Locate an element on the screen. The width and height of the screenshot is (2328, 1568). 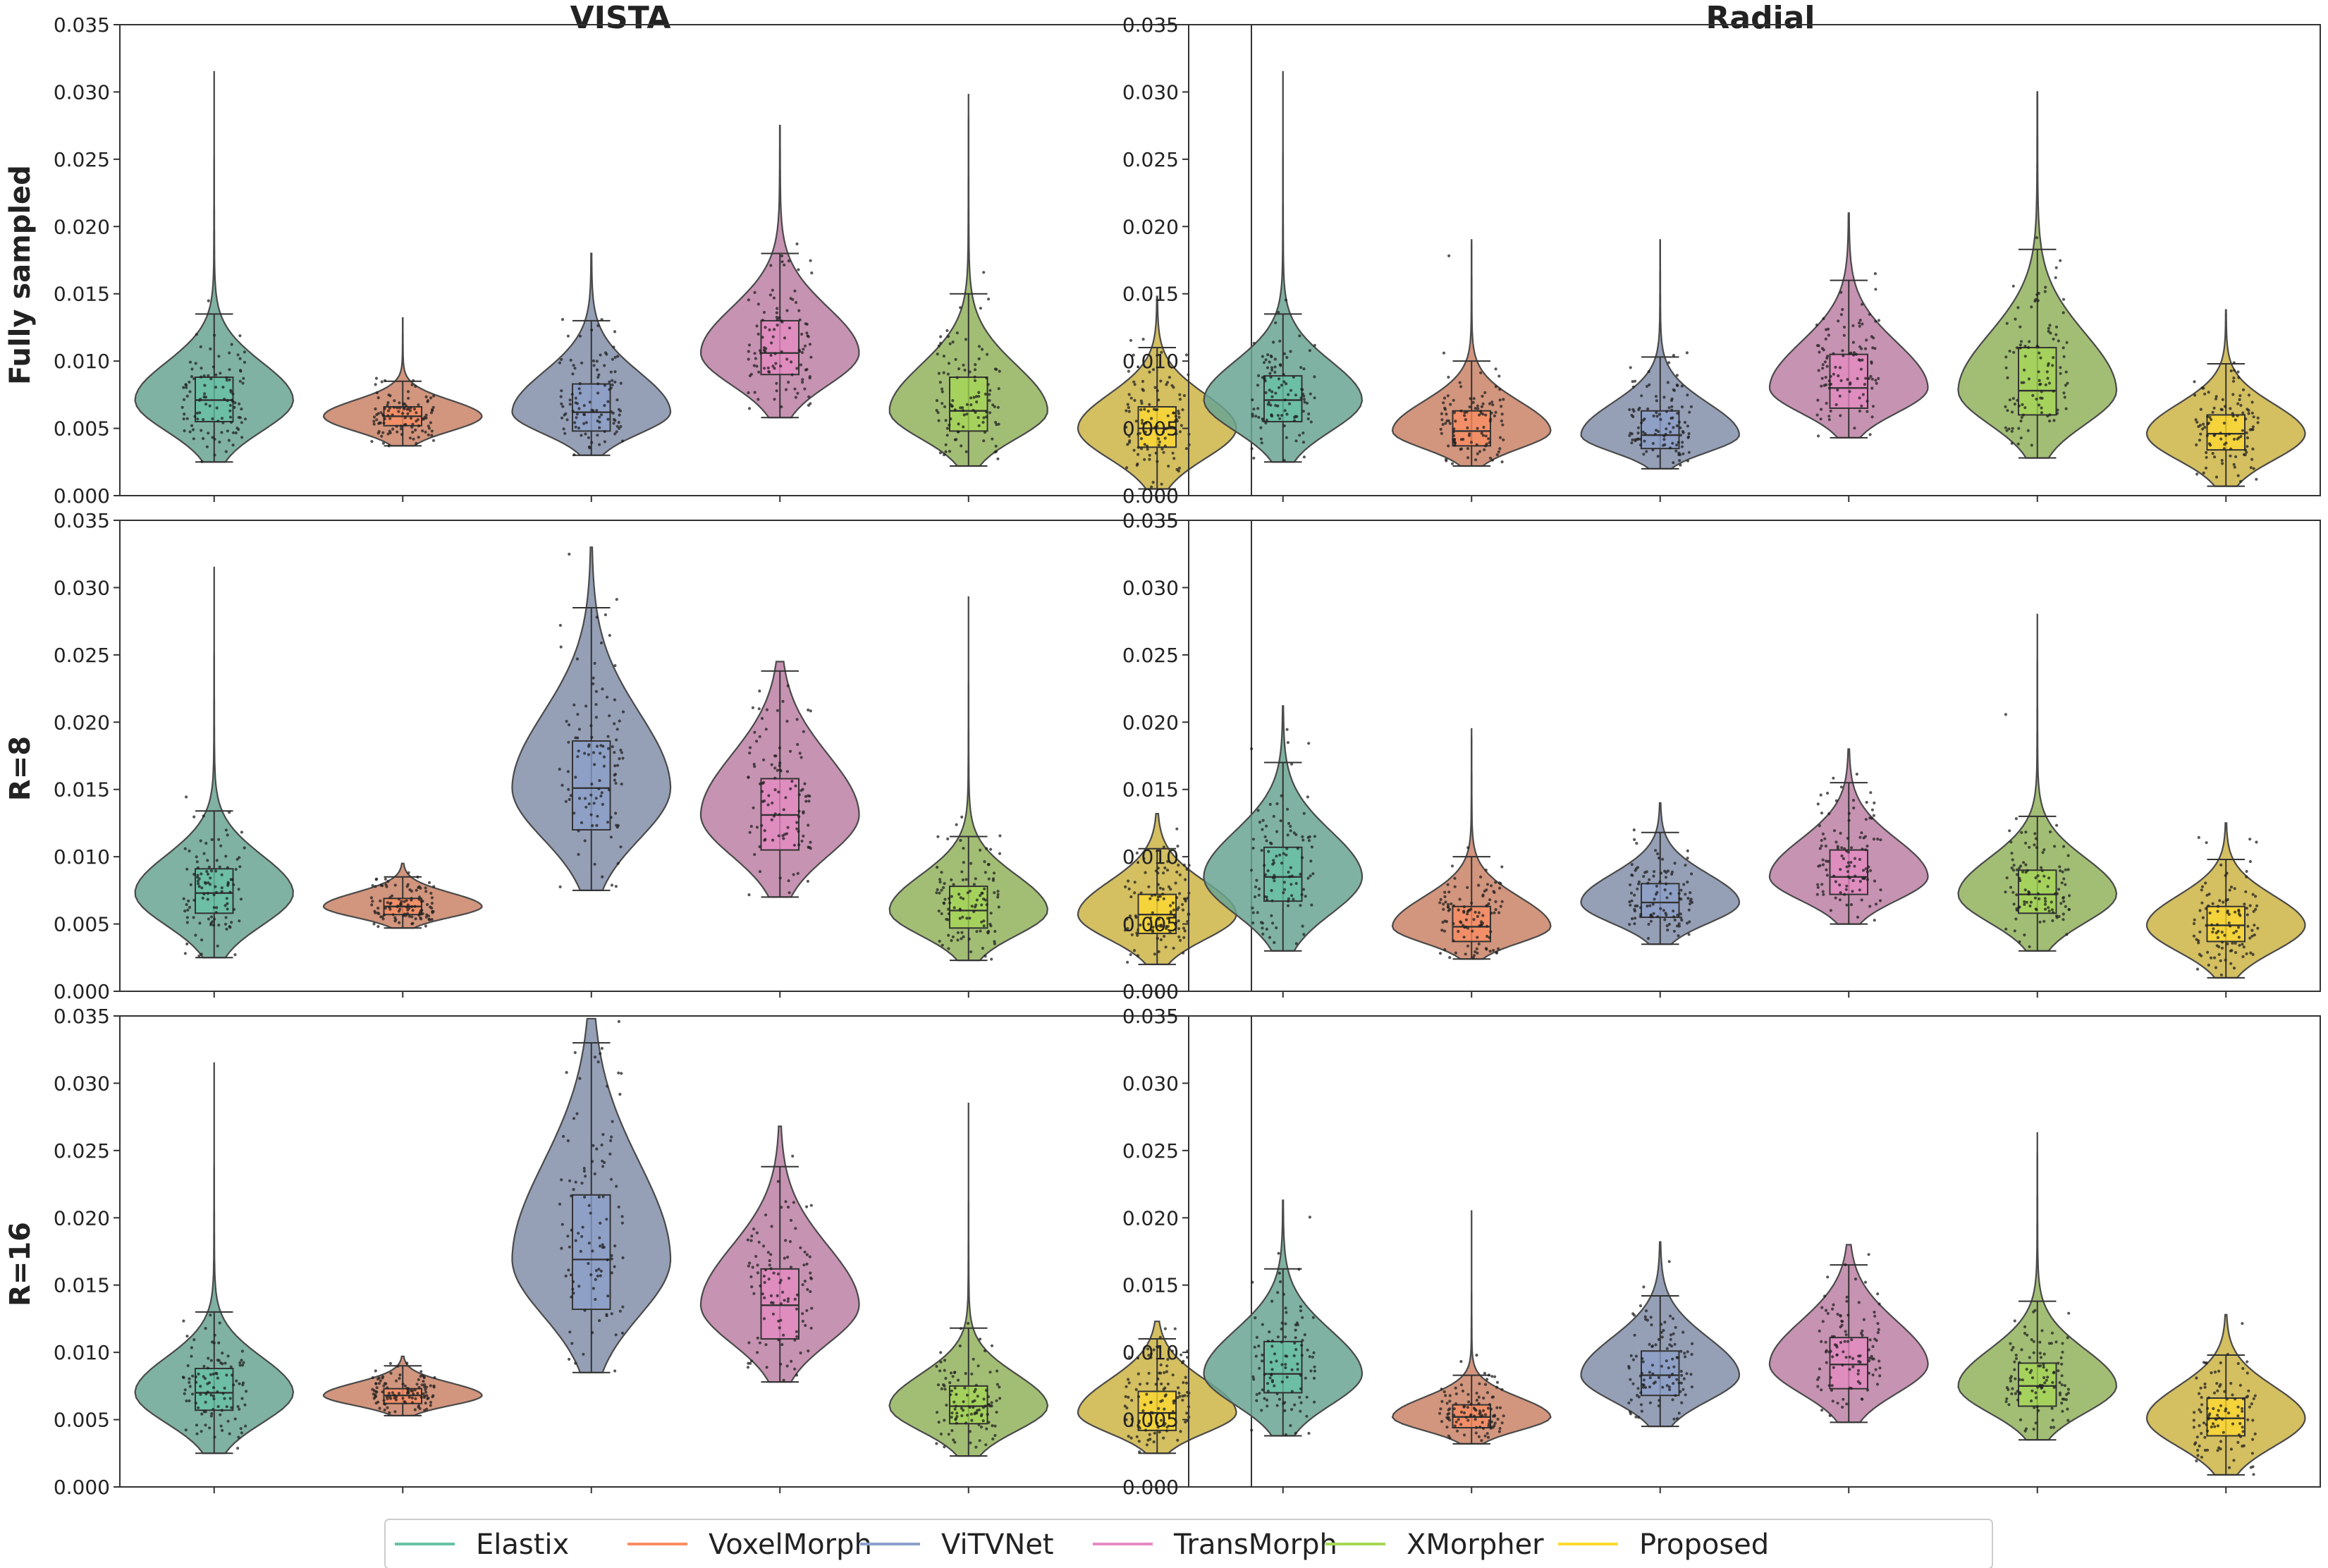
y-tick-label: 0.025 is located at coordinates (82, 655).